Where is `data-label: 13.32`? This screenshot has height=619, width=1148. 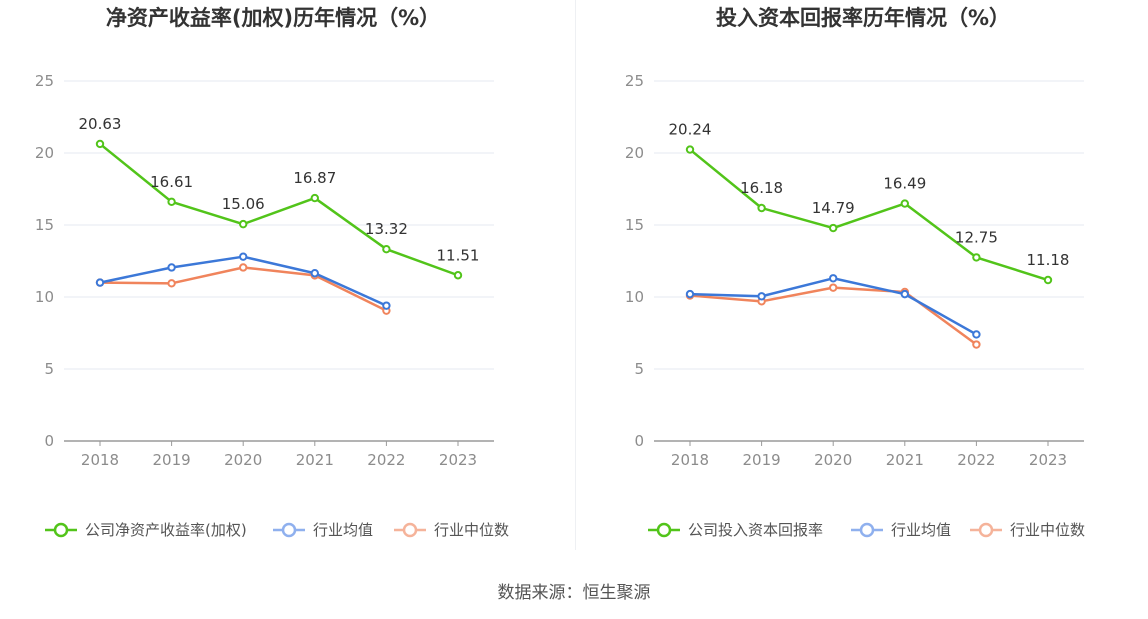
data-label: 13.32 is located at coordinates (386, 229).